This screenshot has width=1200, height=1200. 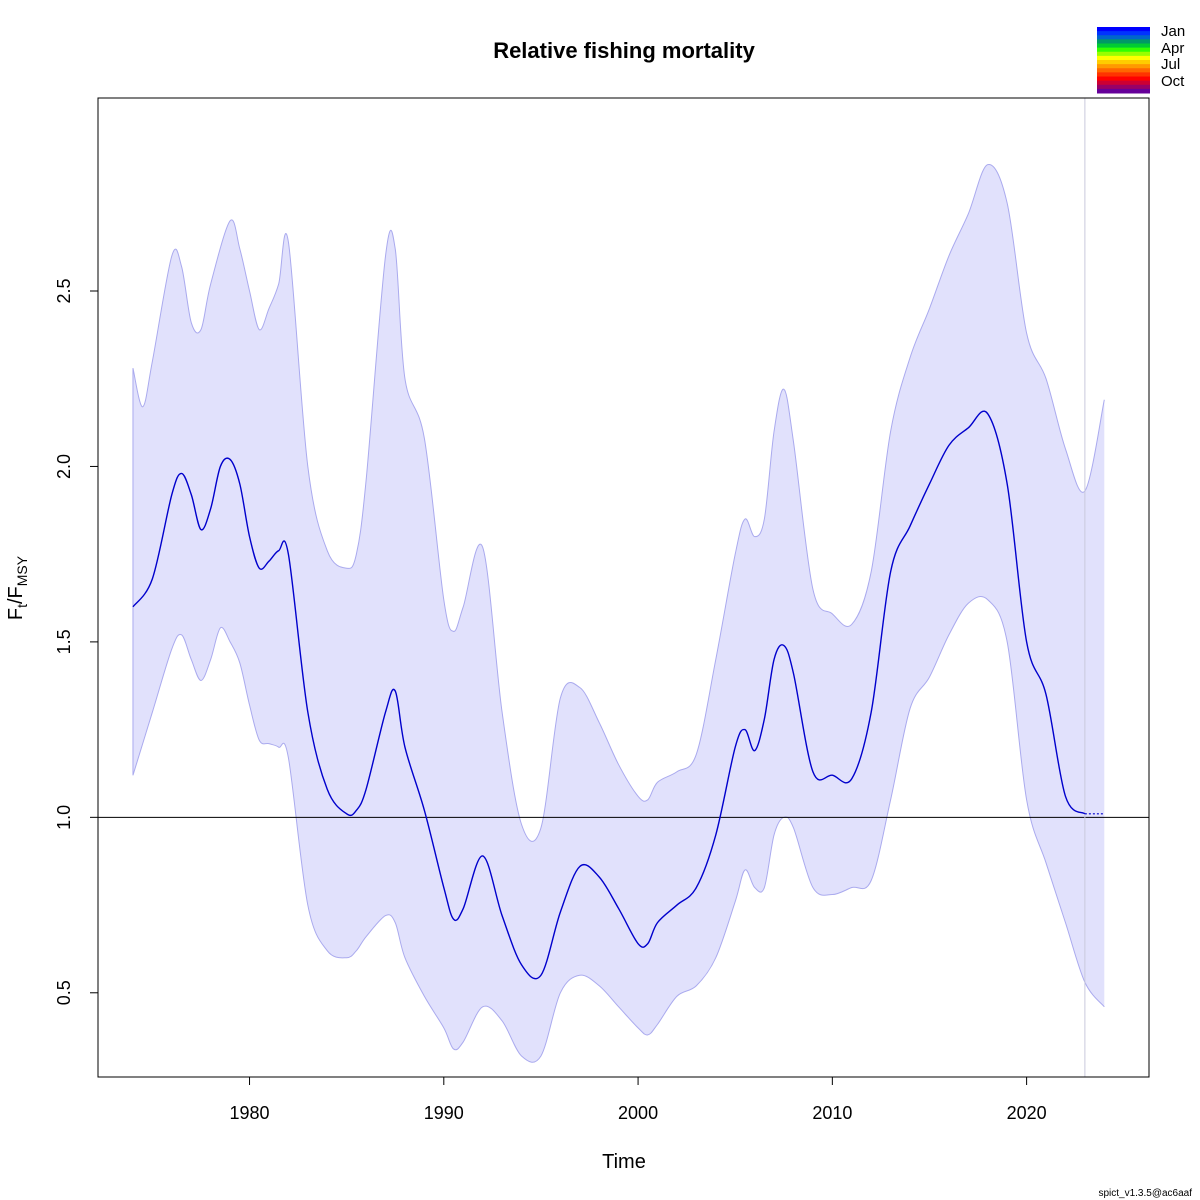 I want to click on y-tick-label: 0.5, so click(x=64, y=992).